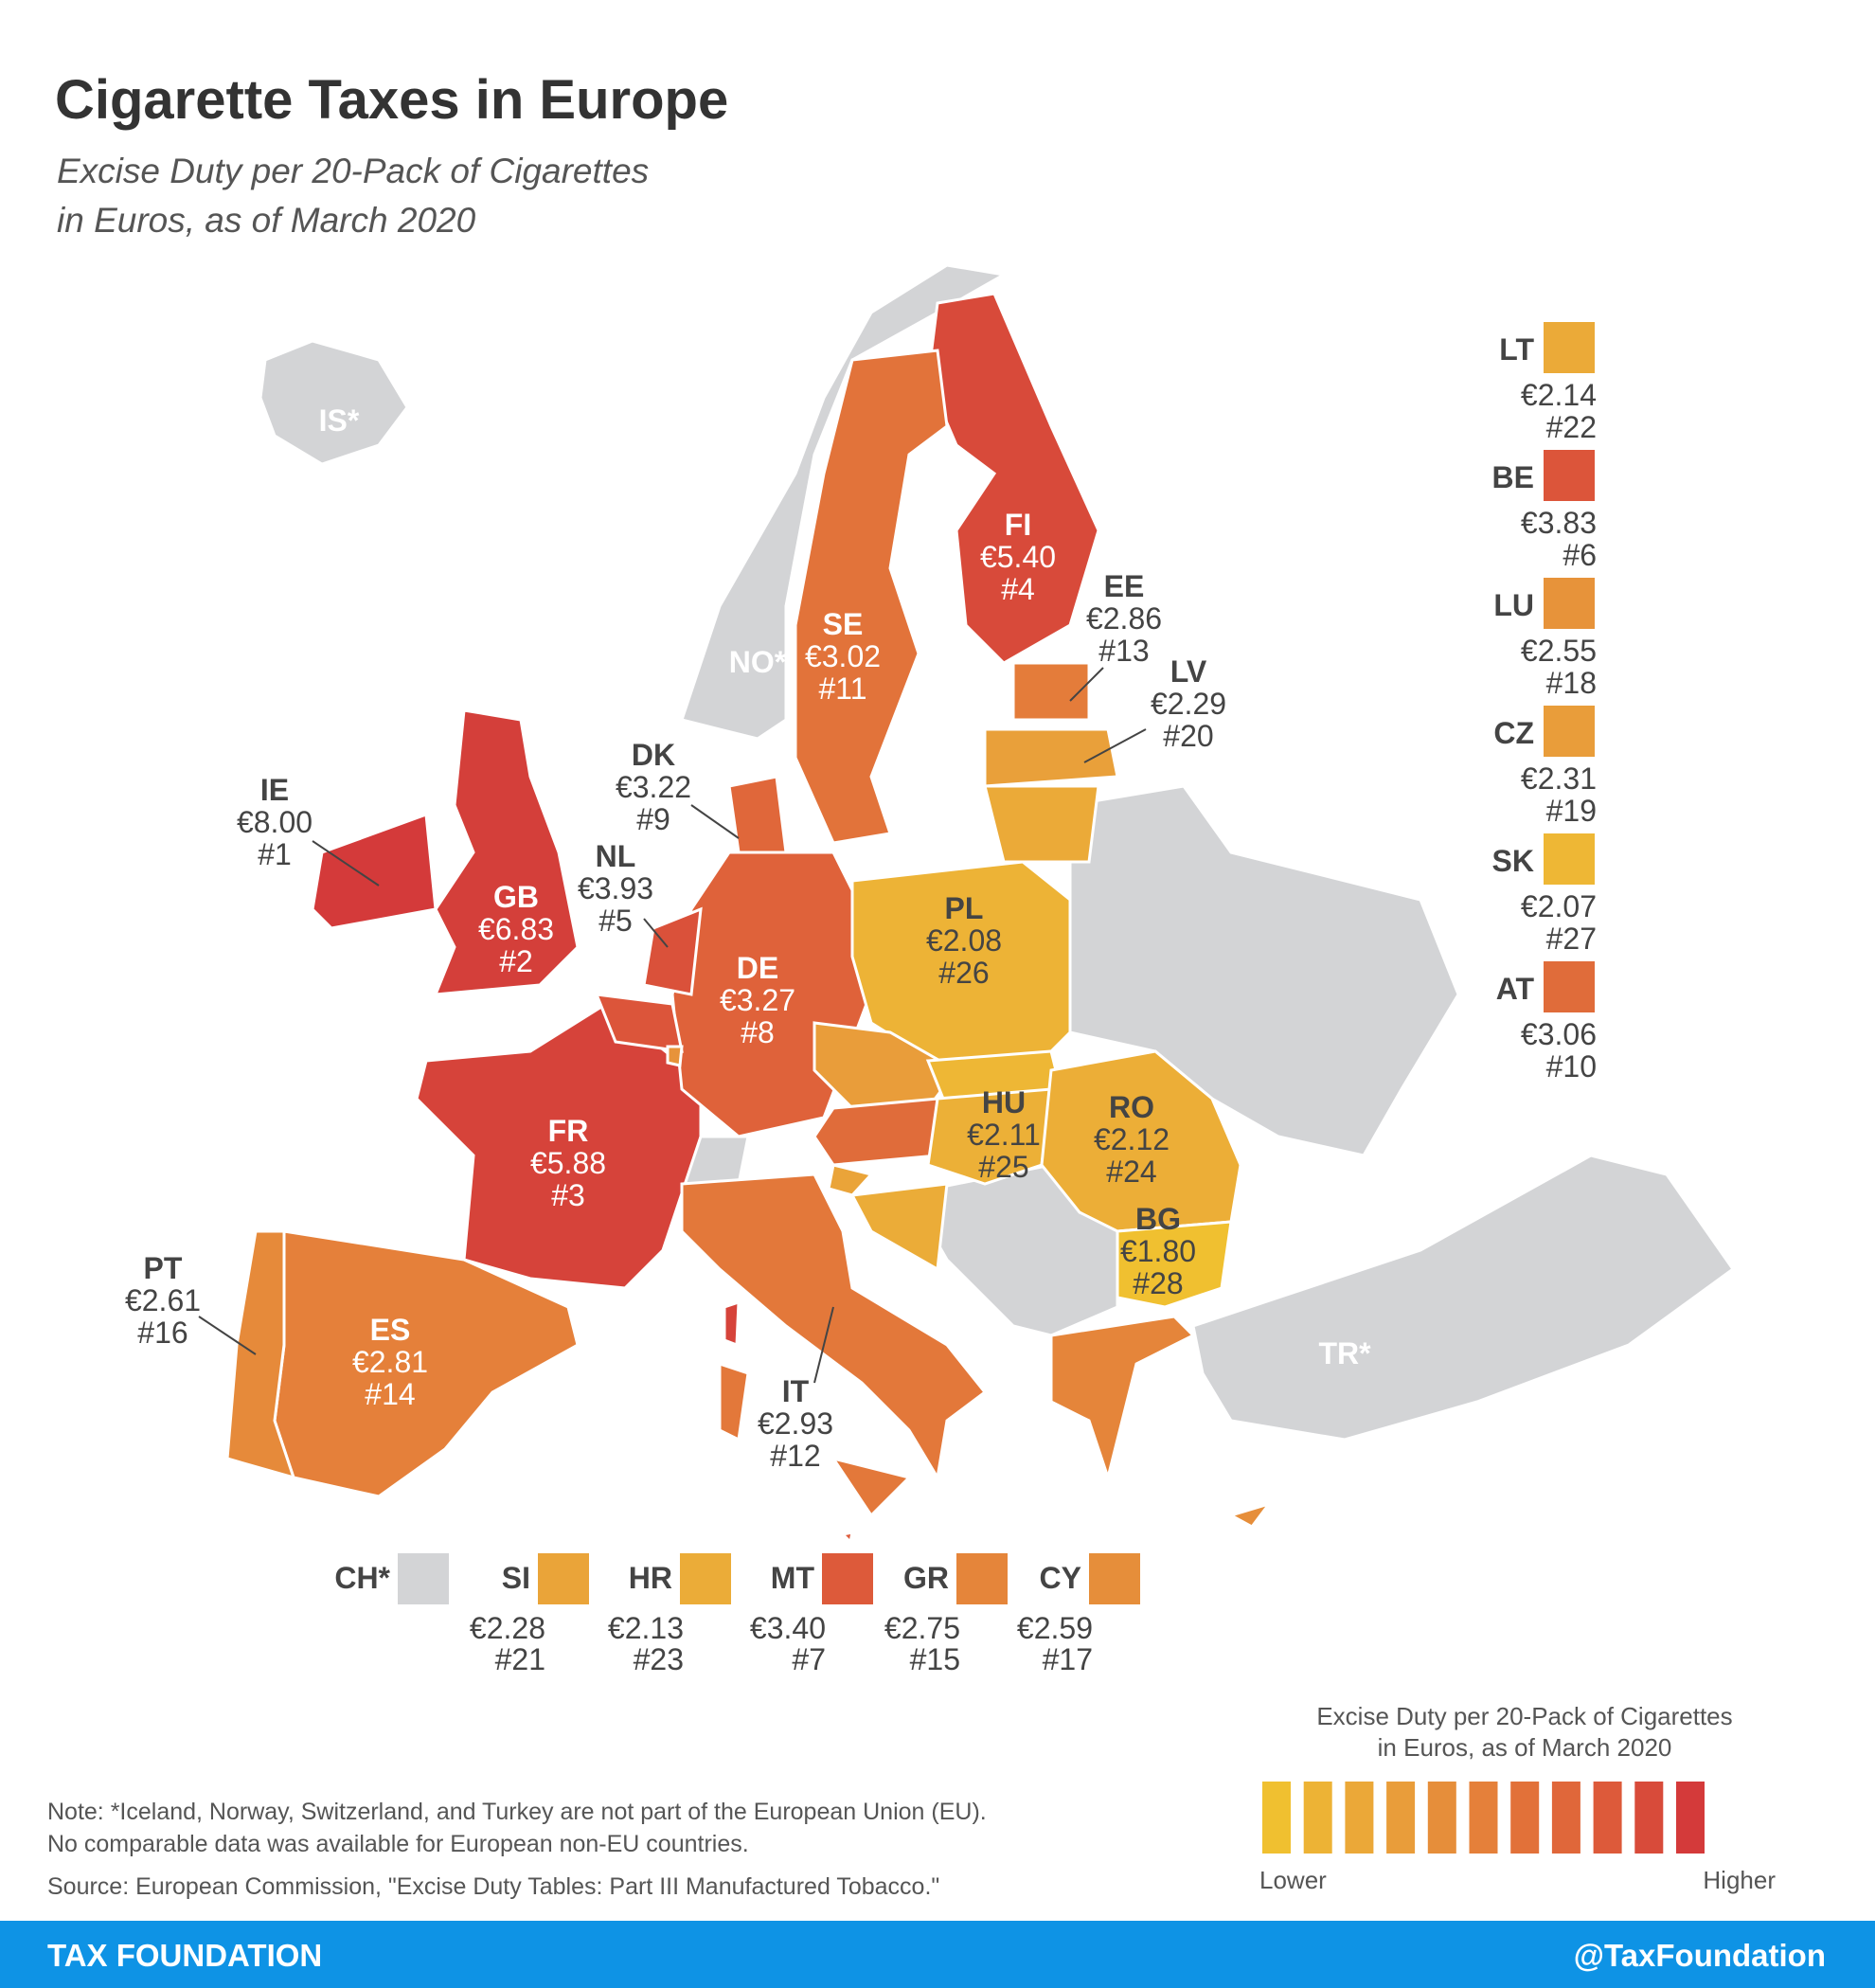 The width and height of the screenshot is (1875, 1988). What do you see at coordinates (846, 1538) in the screenshot?
I see `country-mt` at bounding box center [846, 1538].